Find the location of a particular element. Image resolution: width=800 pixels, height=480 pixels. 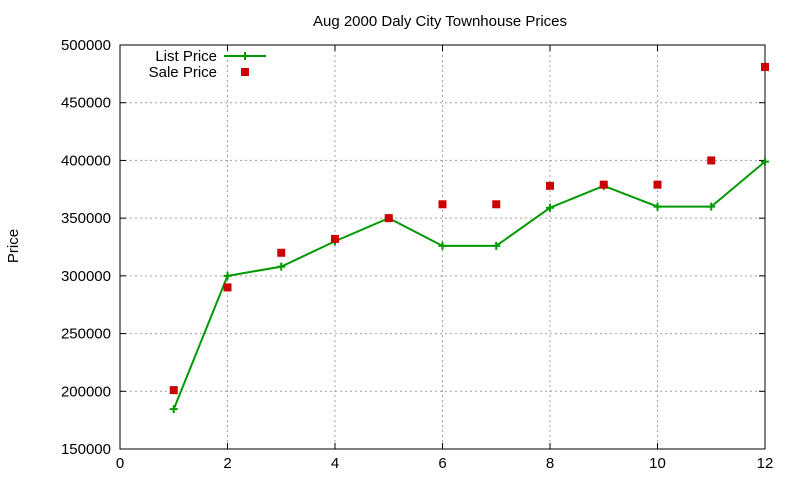

x-tick-label: 8 is located at coordinates (550, 463).